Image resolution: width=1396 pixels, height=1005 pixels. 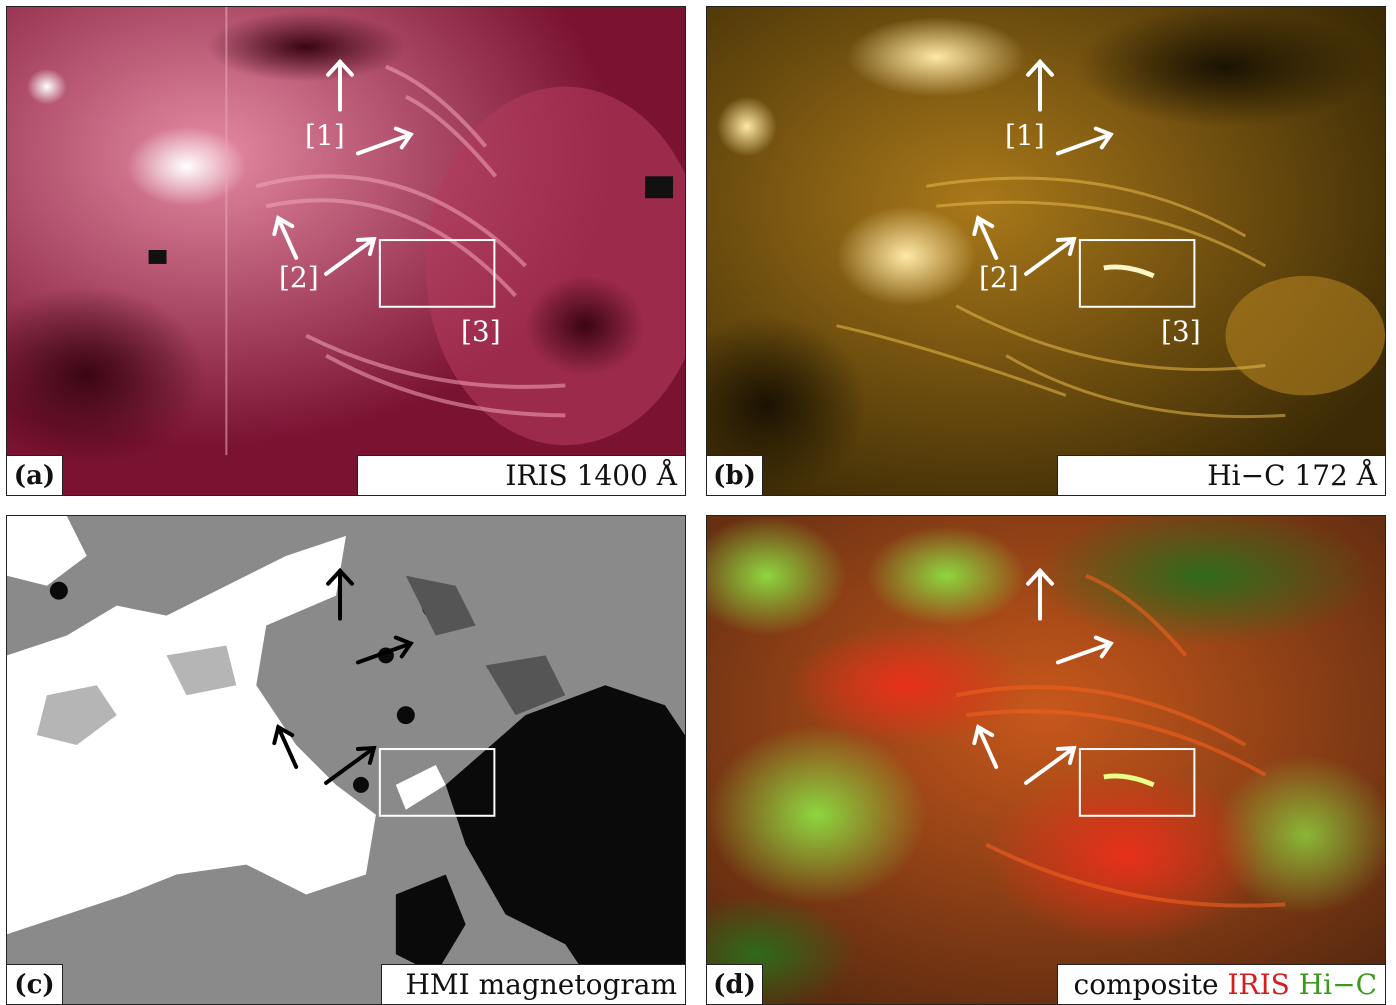 I want to click on panel-caption: IRIS 1400 Å, so click(x=521, y=475).